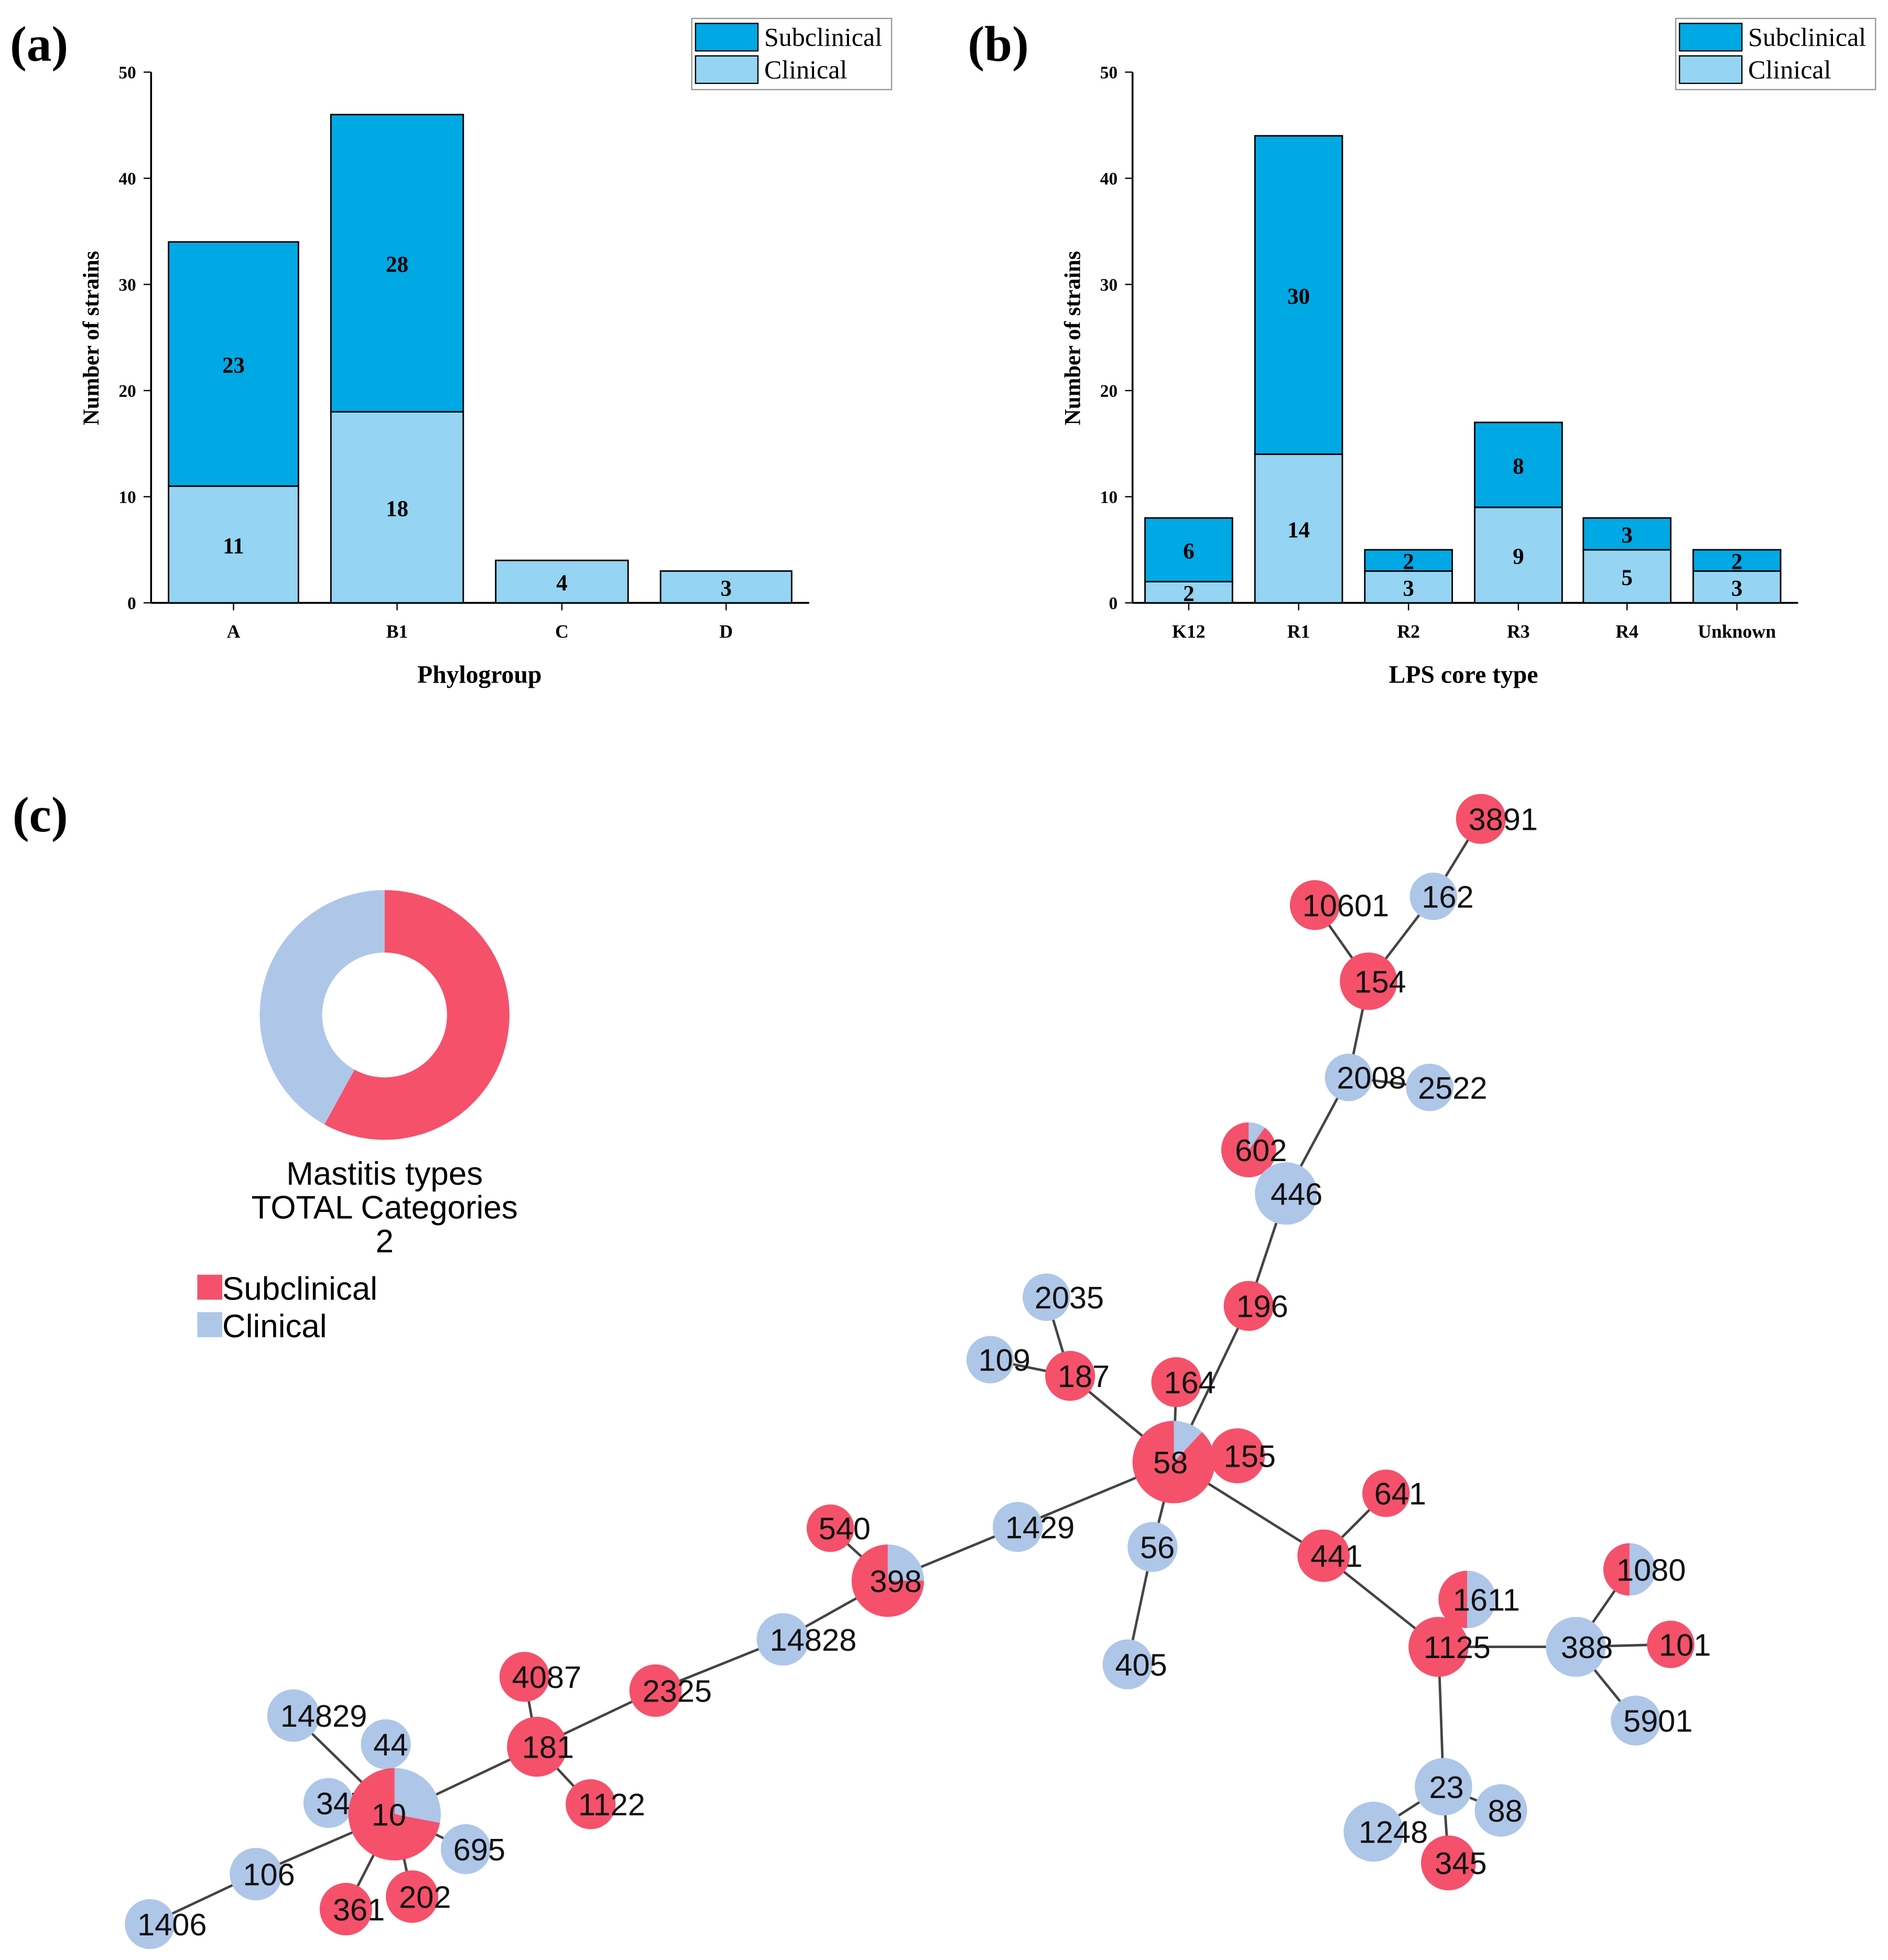  Describe the element at coordinates (1380, 981) in the screenshot. I see `node-label: 154` at that location.